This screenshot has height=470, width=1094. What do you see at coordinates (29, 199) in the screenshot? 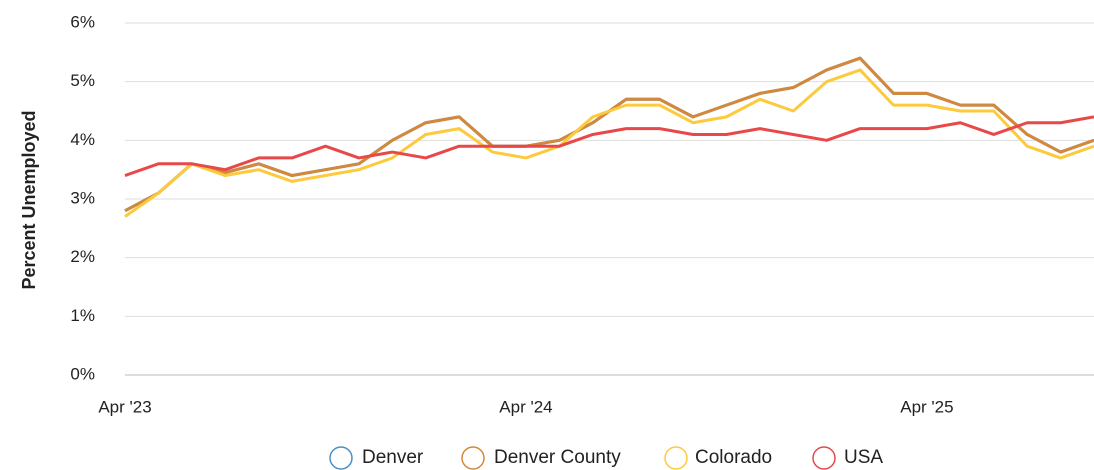
I see `y-axis-label: Percent Unemployed` at bounding box center [29, 199].